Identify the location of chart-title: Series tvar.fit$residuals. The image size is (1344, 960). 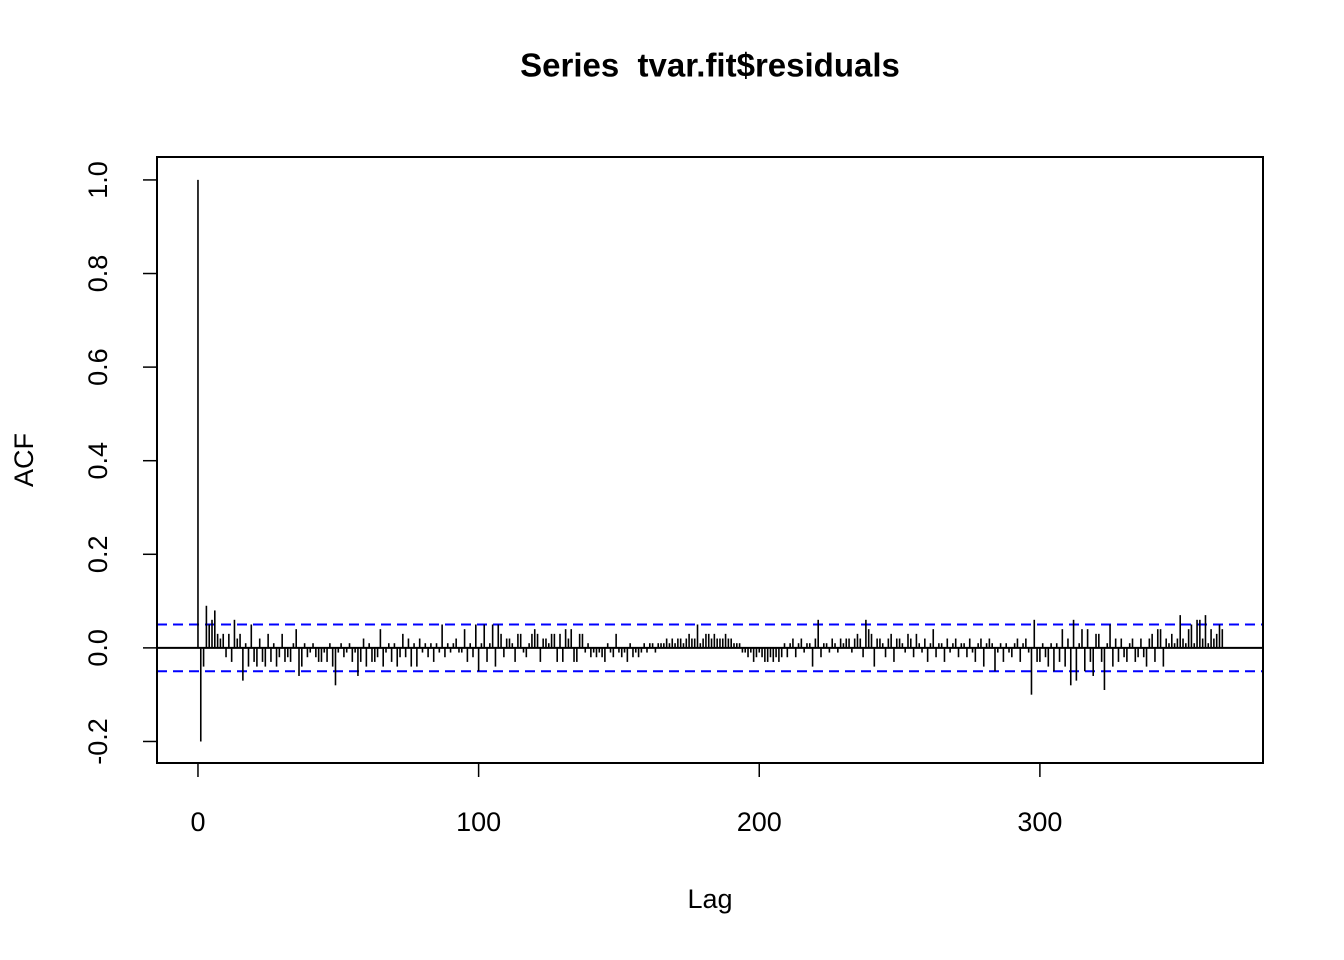
(710, 65).